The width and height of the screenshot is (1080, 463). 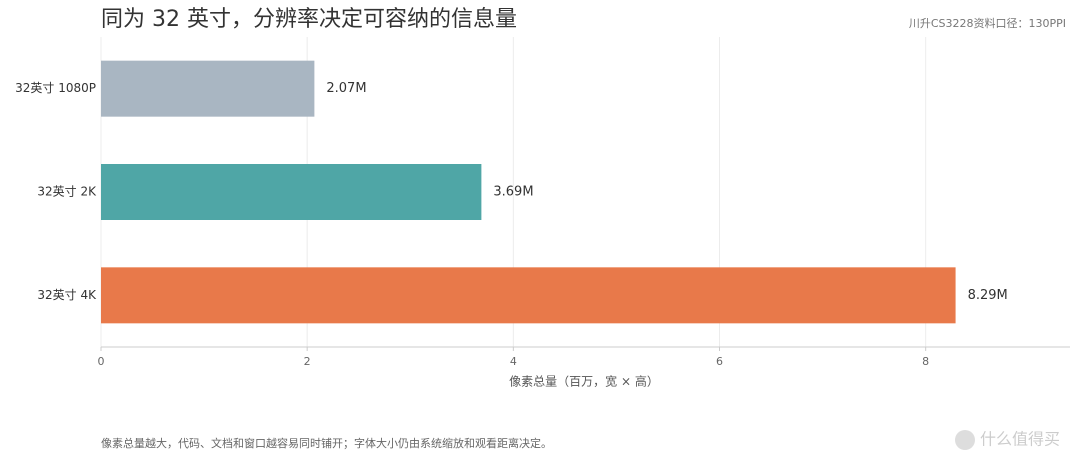 What do you see at coordinates (925, 361) in the screenshot?
I see `x-tick-label: 8` at bounding box center [925, 361].